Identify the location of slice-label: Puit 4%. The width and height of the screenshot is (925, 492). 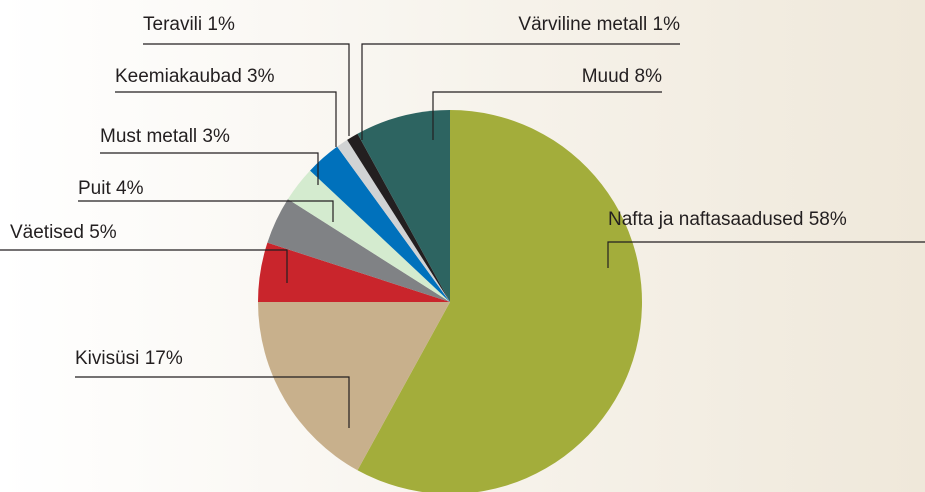
(111, 188).